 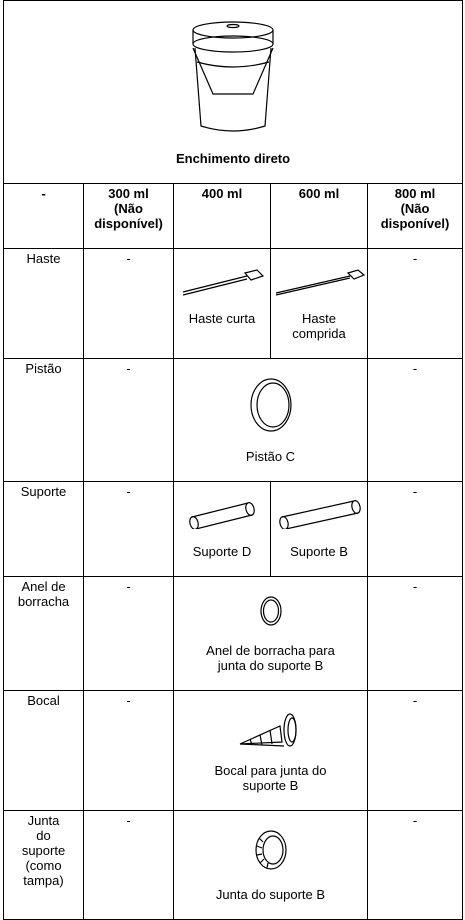 I want to click on cell-caption: Anel de borracha para junta do suporte B, so click(x=270, y=658).